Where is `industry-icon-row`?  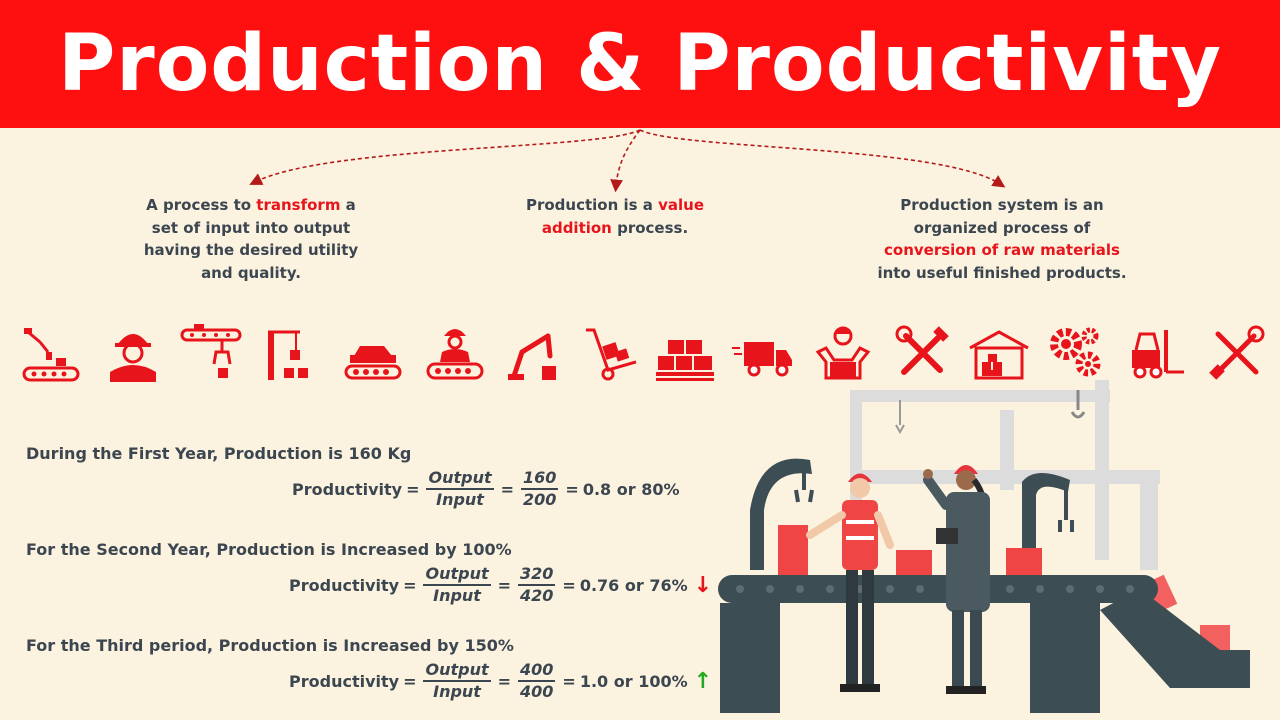
industry-icon-row is located at coordinates (642, 354).